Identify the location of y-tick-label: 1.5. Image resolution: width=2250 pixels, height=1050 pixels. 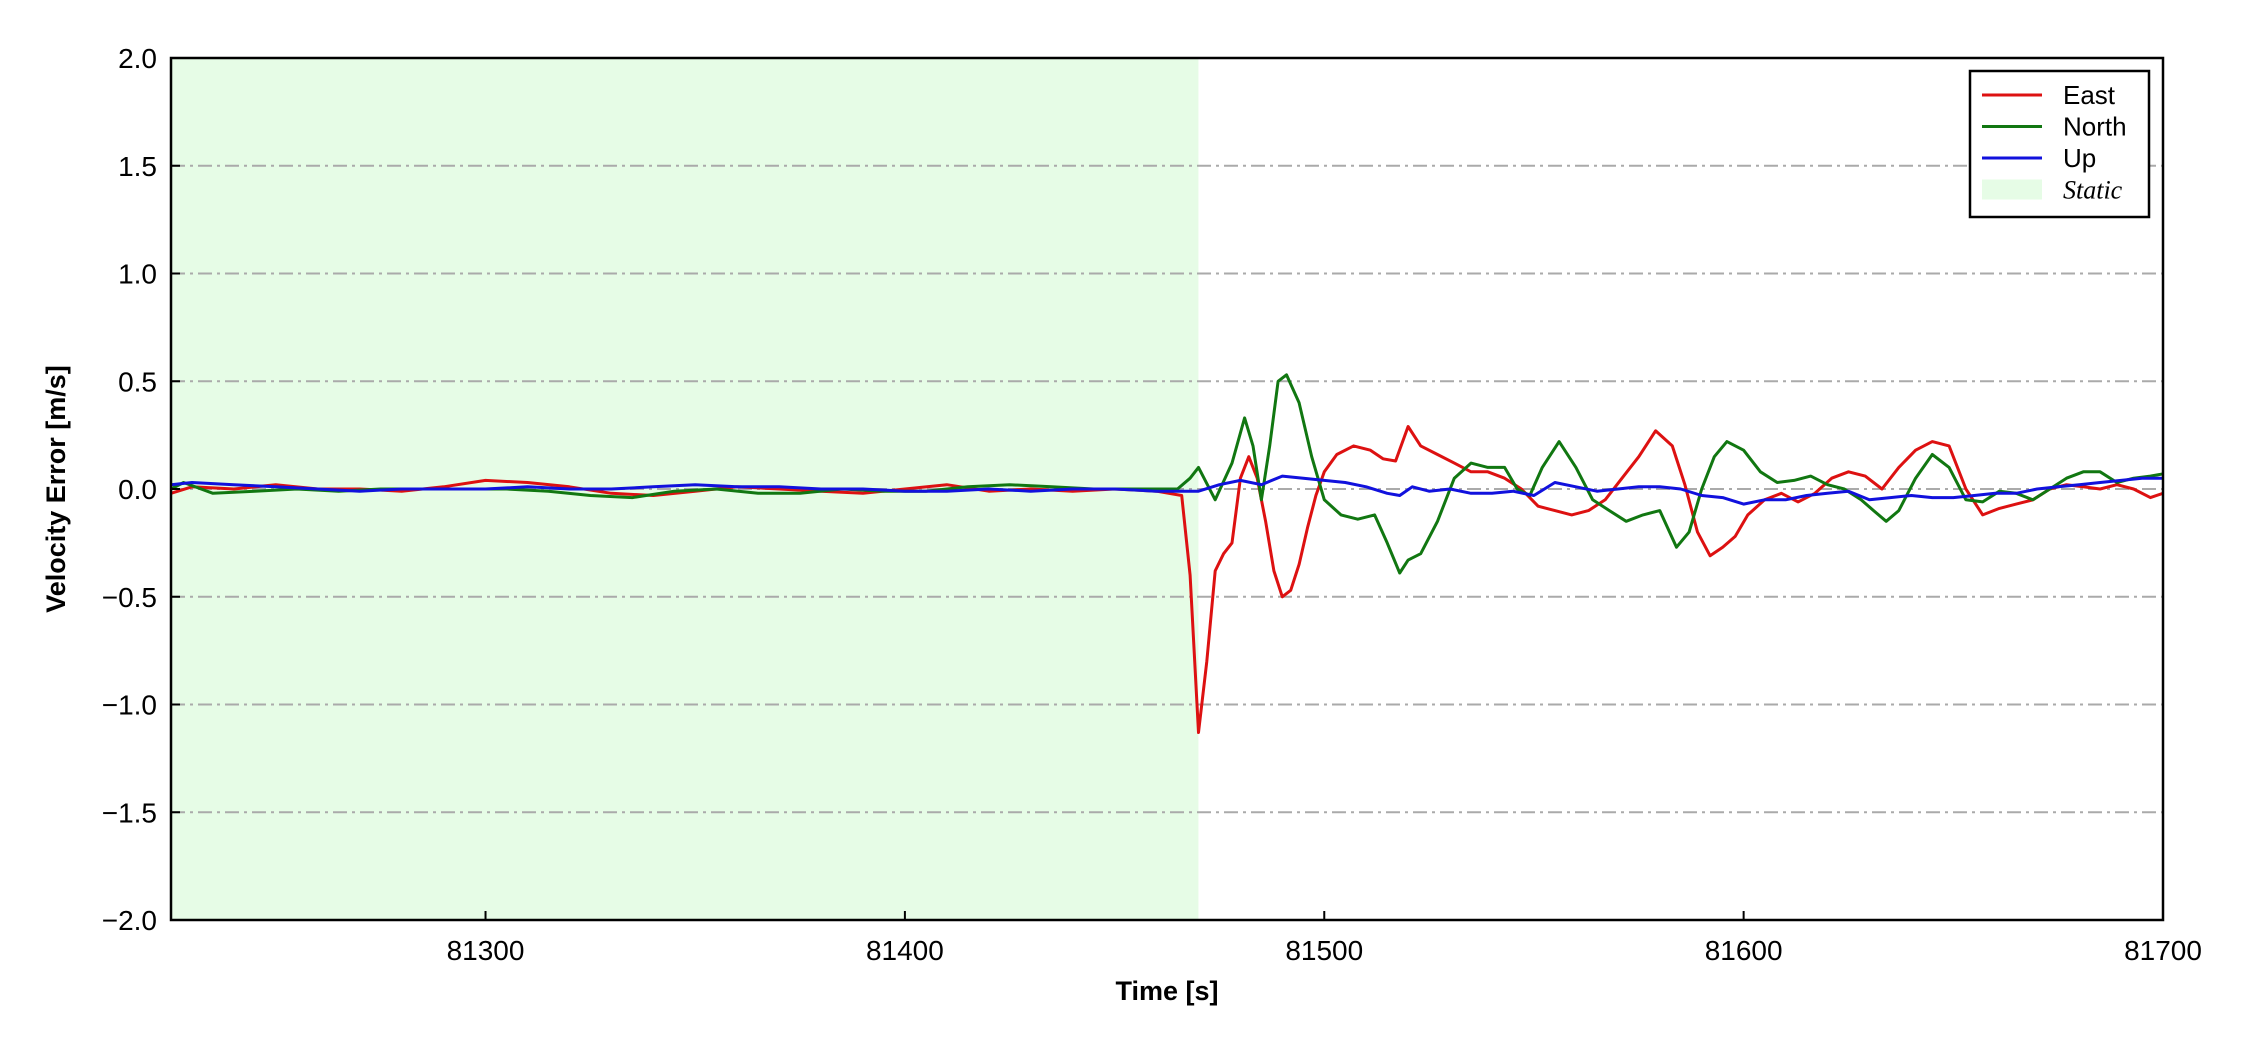
(137, 166).